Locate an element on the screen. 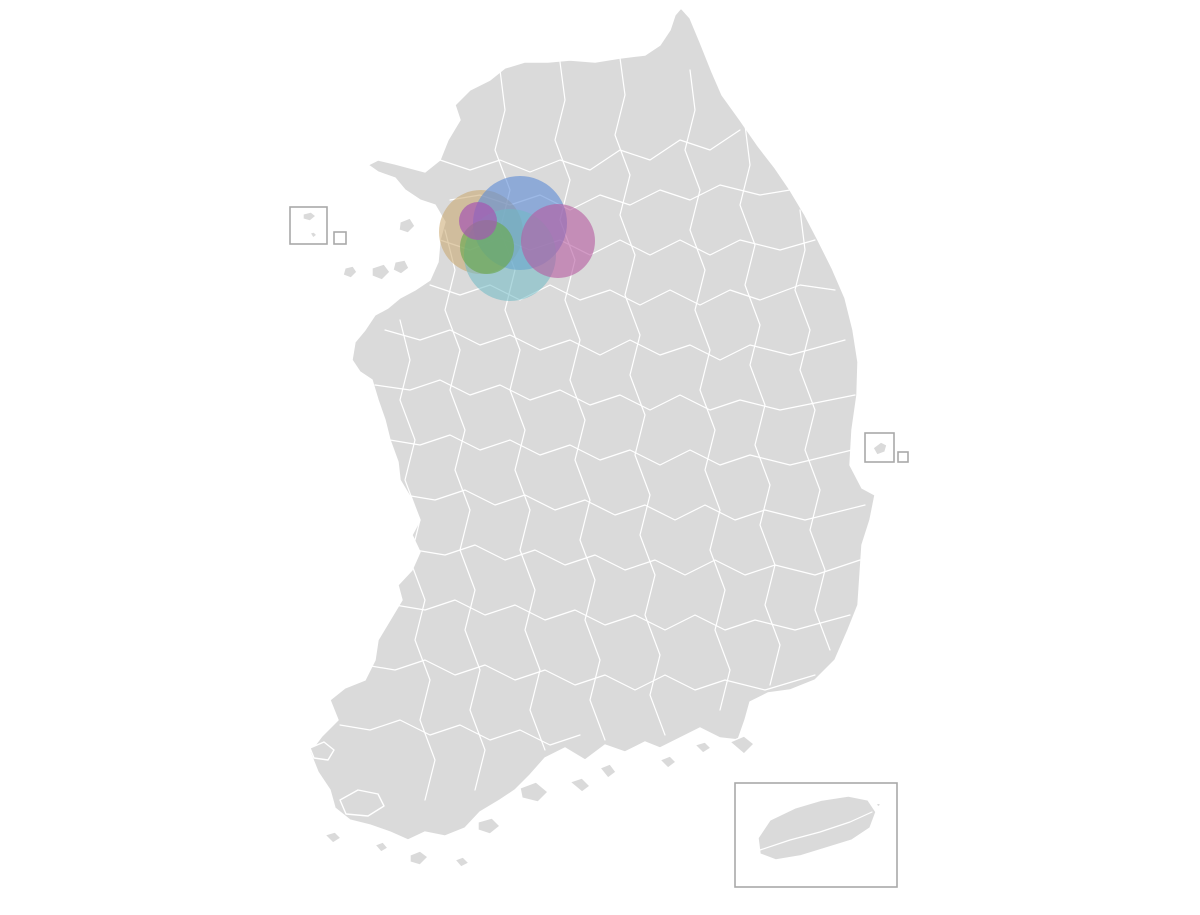 Image resolution: width=1200 pixels, height=915 pixels. inset-frame-ulleungdo is located at coordinates (879, 447).